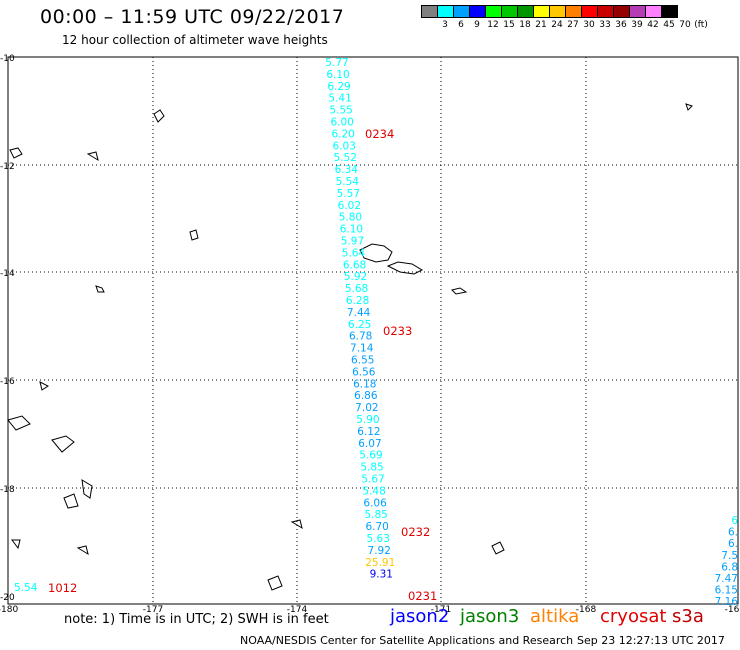  Describe the element at coordinates (364, 384) in the screenshot. I see `swh-value: 6.18` at that location.